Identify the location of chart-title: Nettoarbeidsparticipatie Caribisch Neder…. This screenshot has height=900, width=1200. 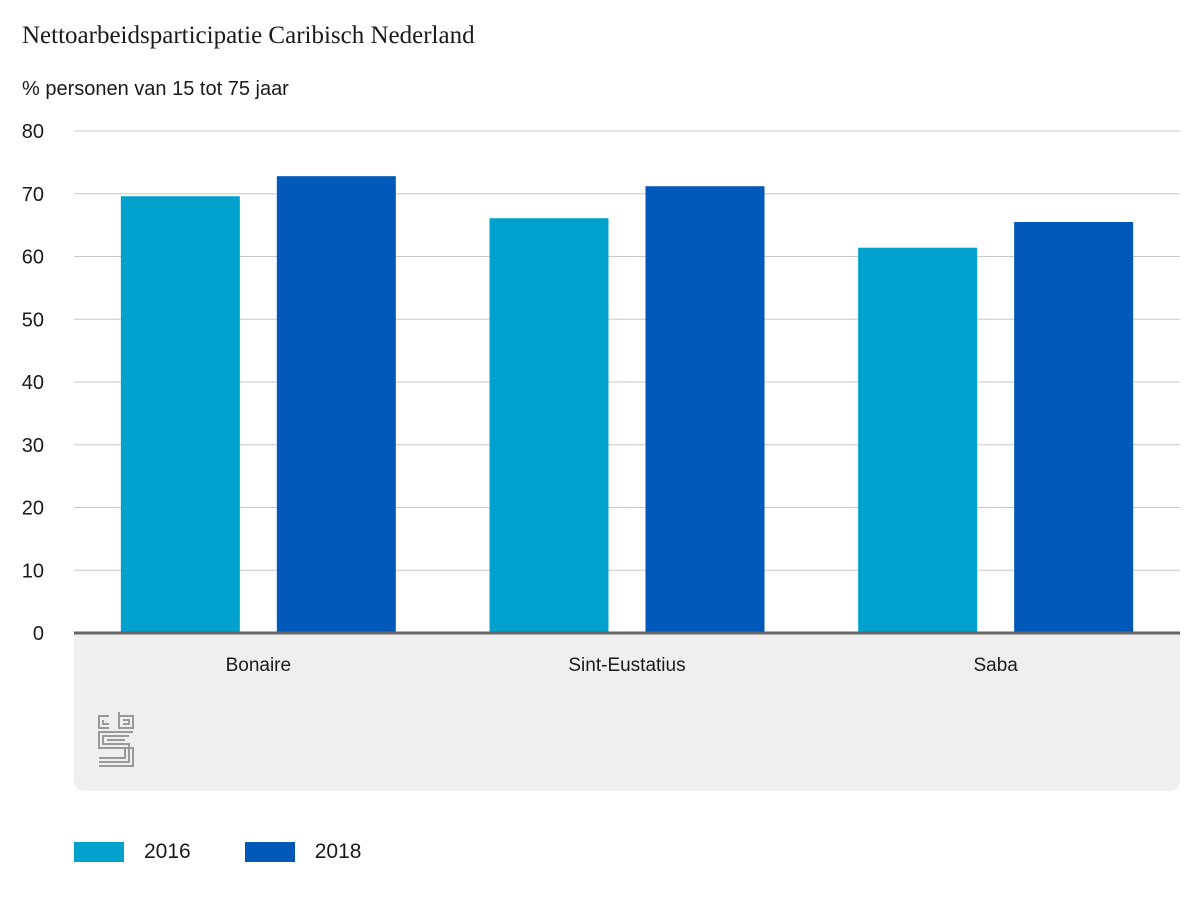
(248, 35).